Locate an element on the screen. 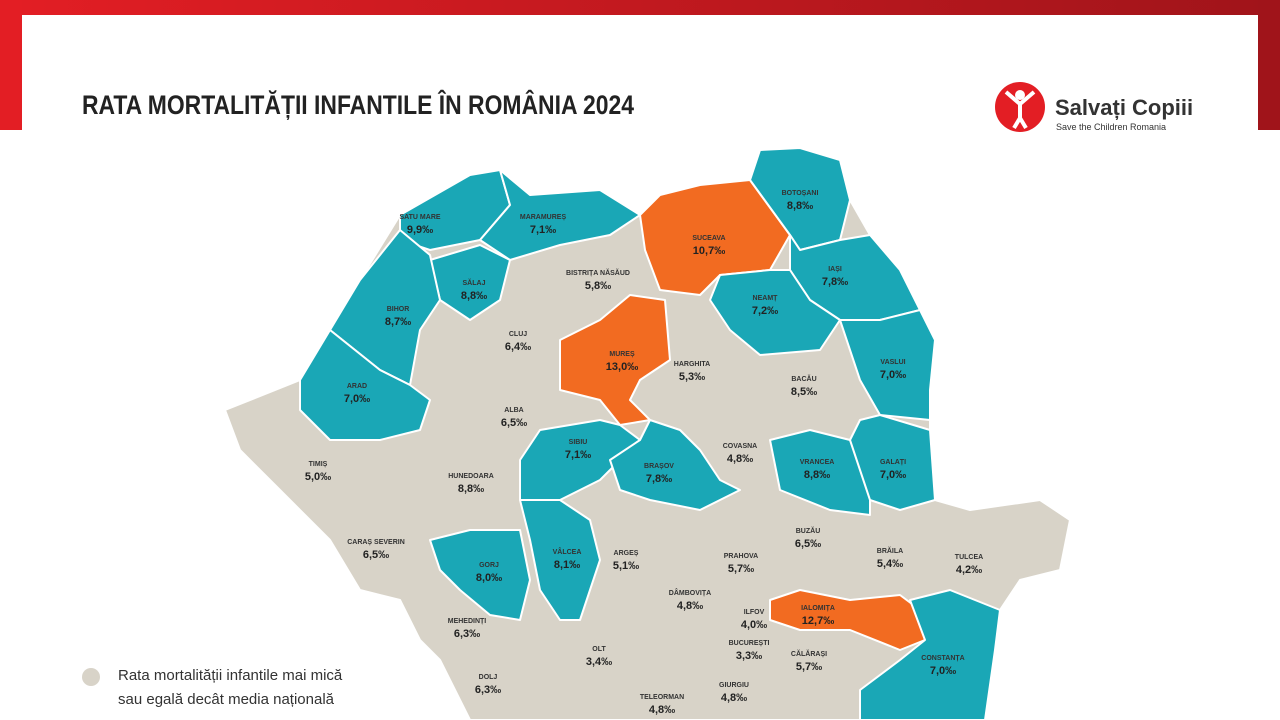 The image size is (1280, 720). county-rate: 5,4‰ is located at coordinates (890, 564).